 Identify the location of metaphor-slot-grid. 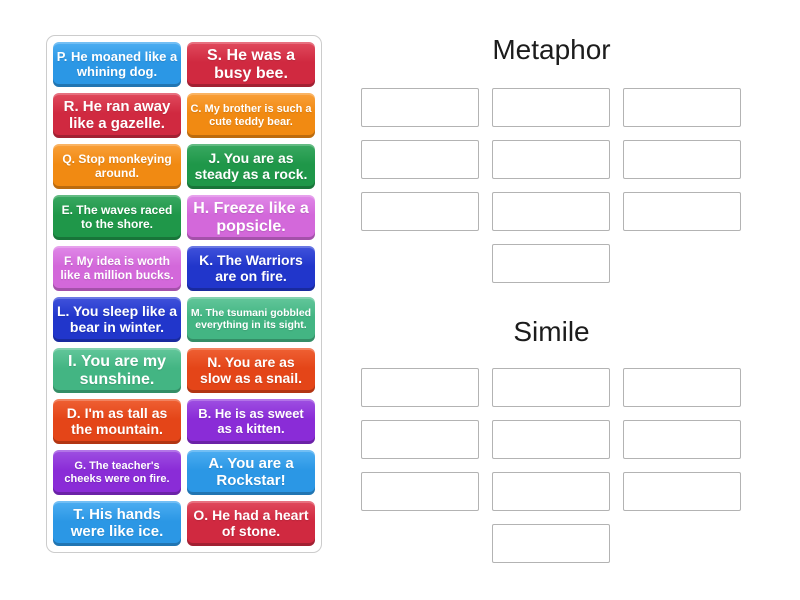
(551, 159).